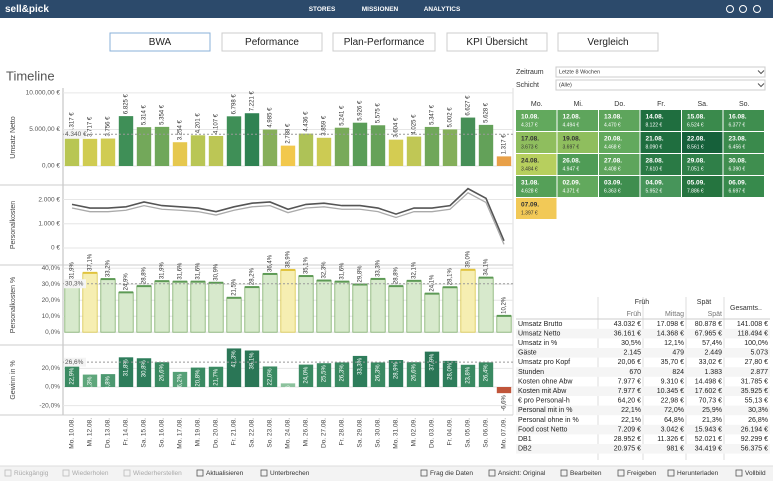  I want to click on y-tick-label: -20,0%, so click(49, 405).